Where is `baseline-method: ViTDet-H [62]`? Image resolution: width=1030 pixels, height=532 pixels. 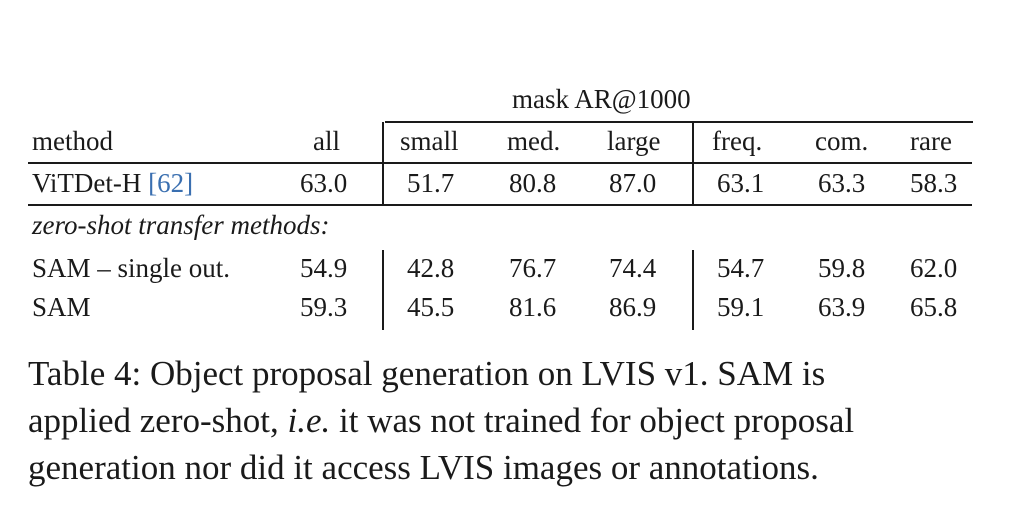
baseline-method: ViTDet-H [62] is located at coordinates (112, 183).